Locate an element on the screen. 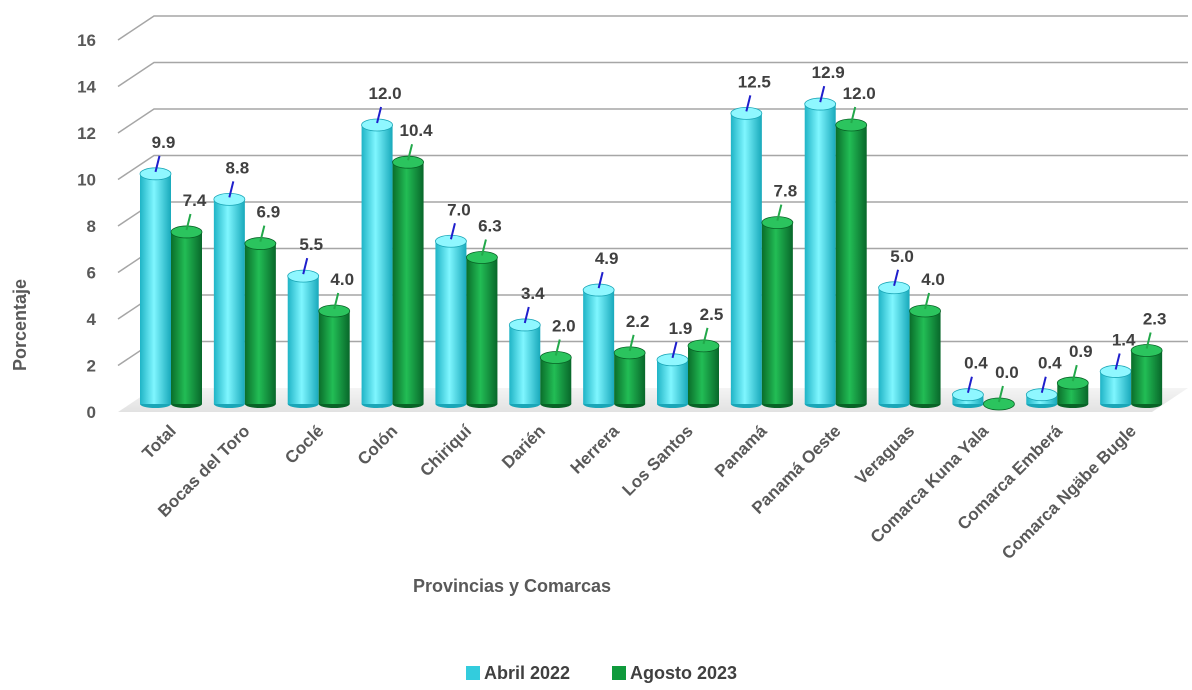  category-label-comarca-ngabe-bugle: Comarca Ngäbe Bugle is located at coordinates (1069, 492).